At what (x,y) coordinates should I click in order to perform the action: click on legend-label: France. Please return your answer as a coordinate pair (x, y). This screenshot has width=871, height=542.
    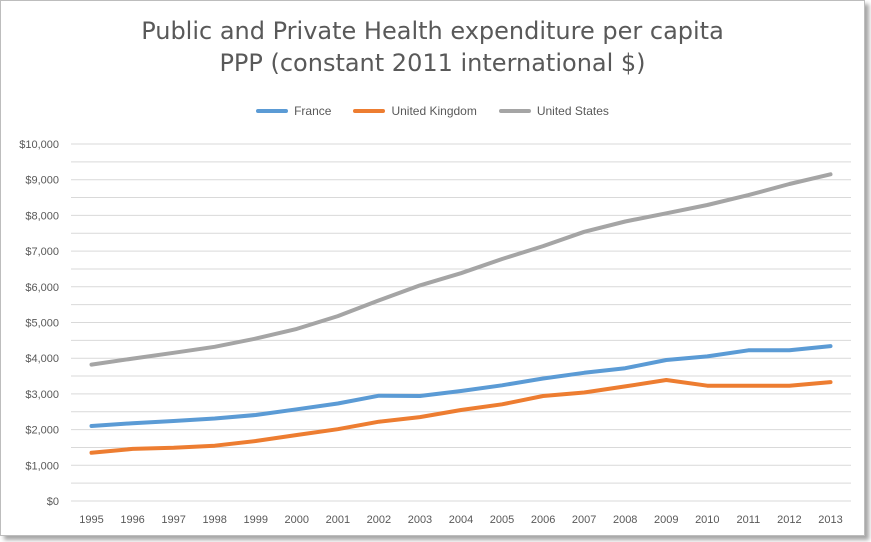
    Looking at the image, I should click on (313, 111).